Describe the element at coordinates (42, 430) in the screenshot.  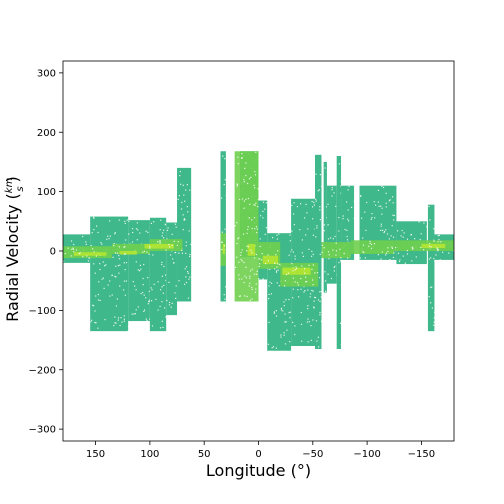
I see `y-tick-label: −300` at that location.